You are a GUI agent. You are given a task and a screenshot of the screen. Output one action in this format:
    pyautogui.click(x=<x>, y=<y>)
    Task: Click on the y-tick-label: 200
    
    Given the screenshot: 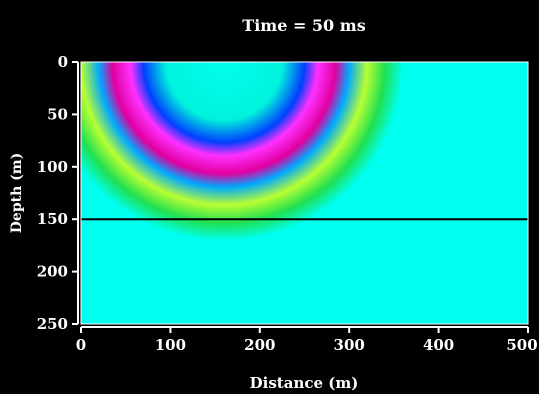 What is the action you would take?
    pyautogui.click(x=52, y=272)
    